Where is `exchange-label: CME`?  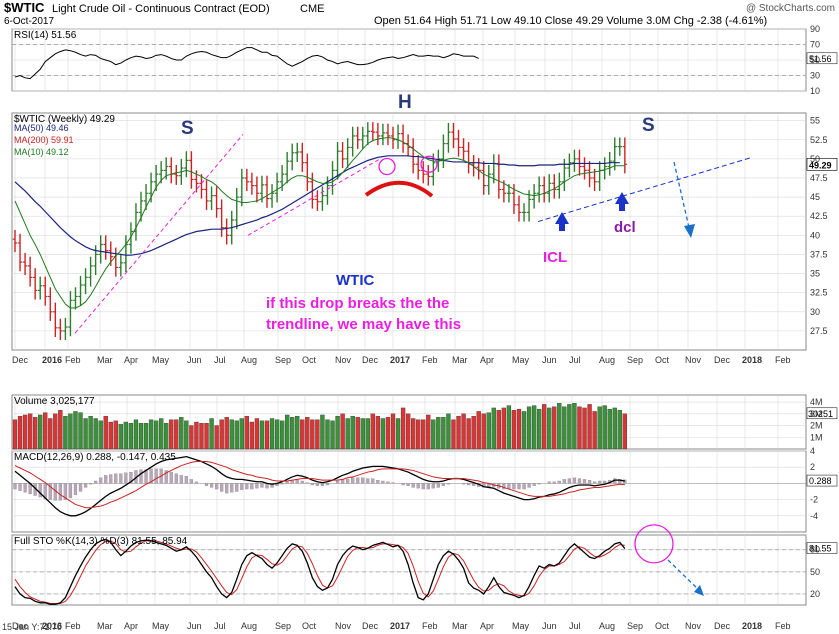
exchange-label: CME is located at coordinates (312, 9).